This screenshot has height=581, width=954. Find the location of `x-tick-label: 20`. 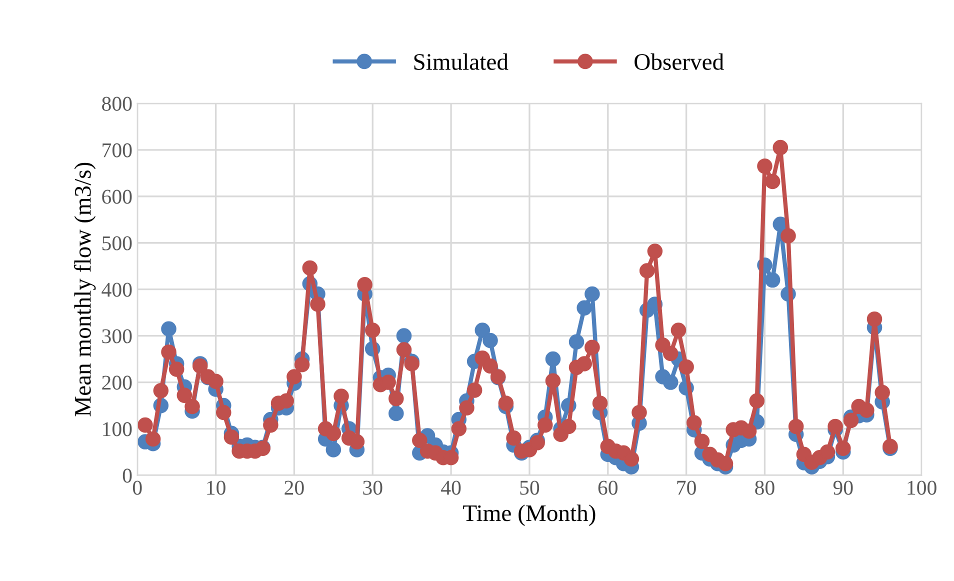

x-tick-label: 20 is located at coordinates (294, 487).